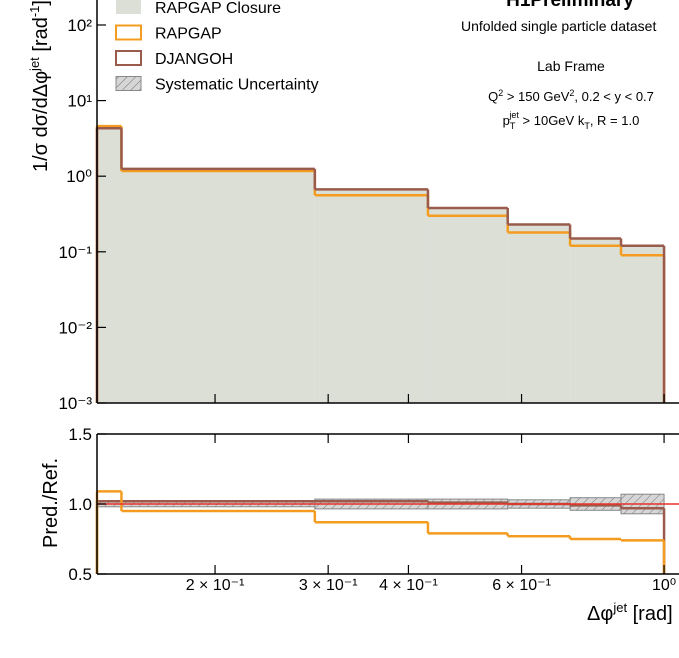  What do you see at coordinates (218, 8) in the screenshot?
I see `legend-label: RAPGAP Closure` at bounding box center [218, 8].